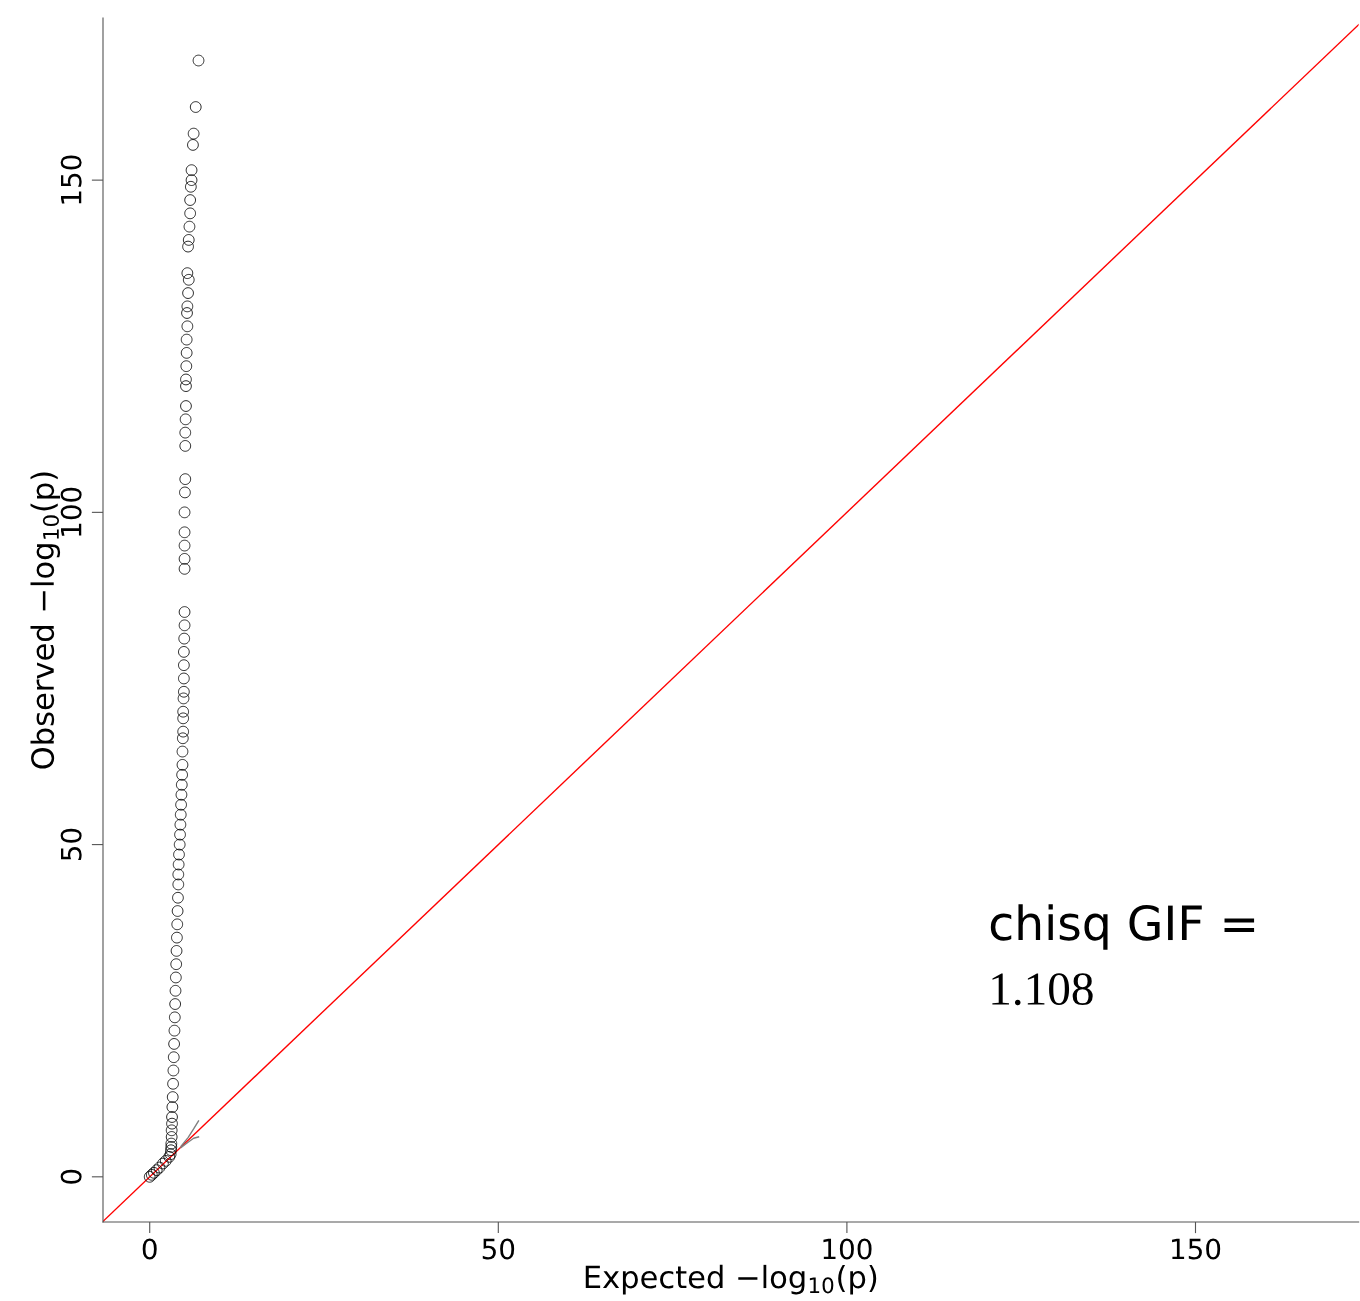 The image size is (1360, 1301). I want to click on x-tick-label: 100, so click(847, 1249).